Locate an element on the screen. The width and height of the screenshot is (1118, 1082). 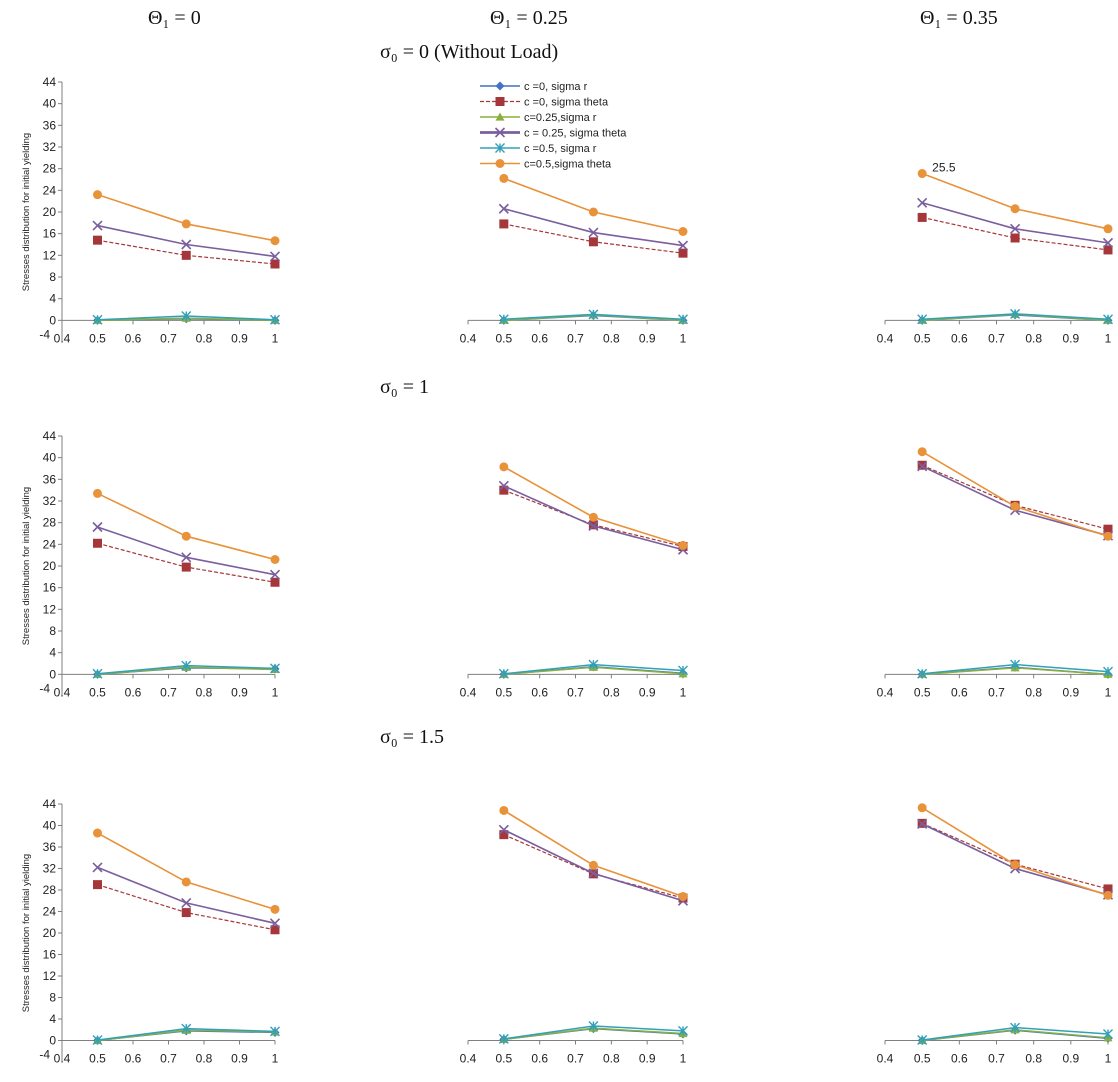
legend-label: c =0, sigma r is located at coordinates (556, 87).